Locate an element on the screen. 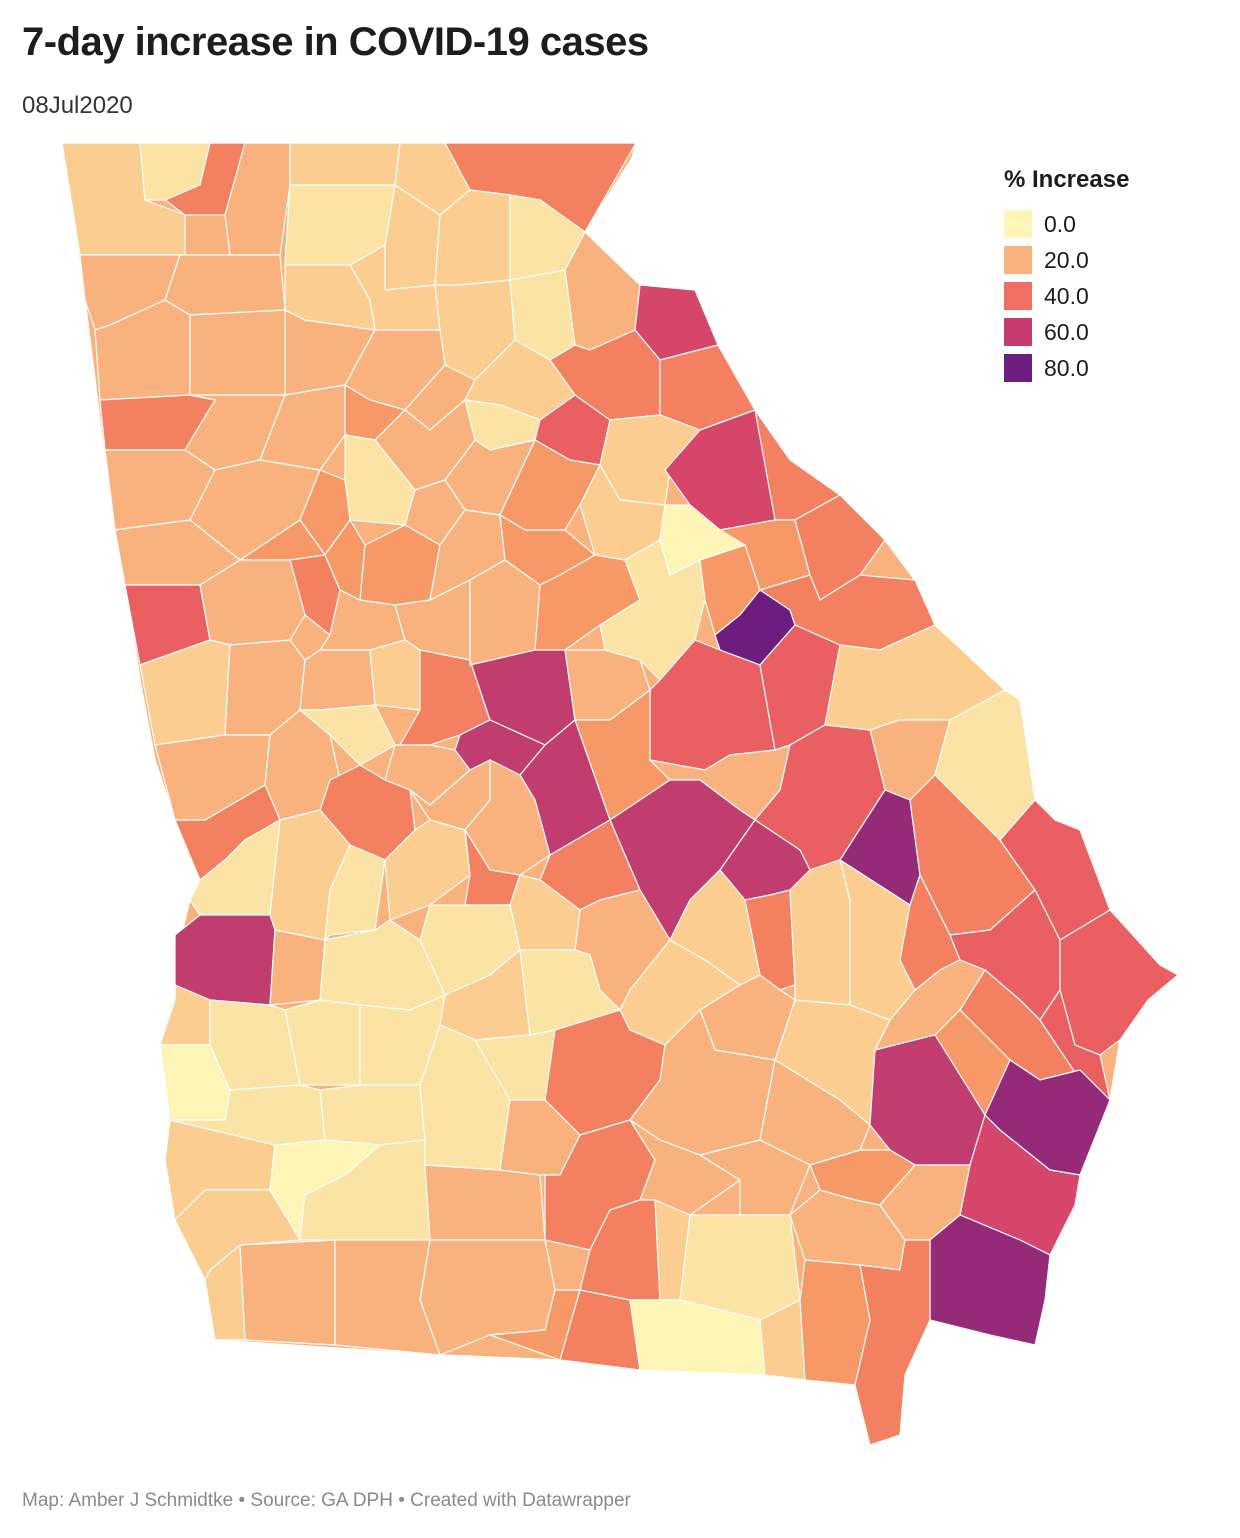 This screenshot has height=1538, width=1240. legend-label: 80.0 is located at coordinates (1066, 367).